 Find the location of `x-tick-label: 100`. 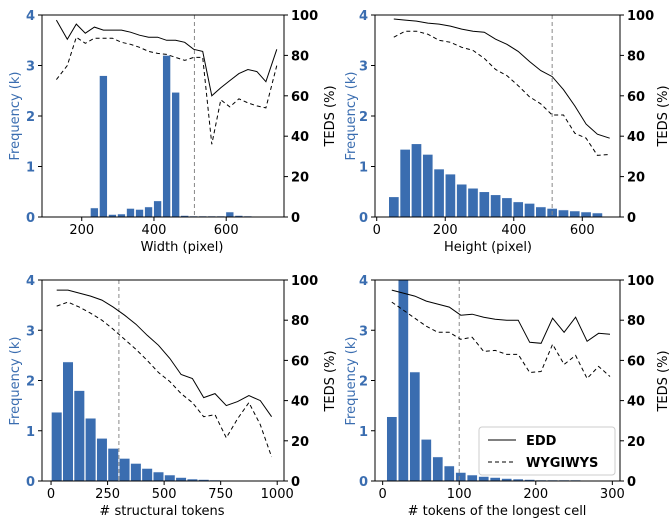

x-tick-label: 100 is located at coordinates (459, 494).